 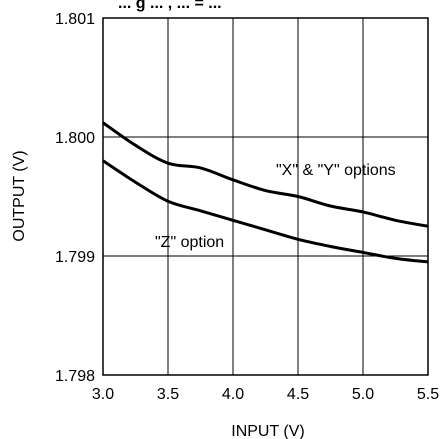 I want to click on x-tick-label: 5.5, so click(x=428, y=394).